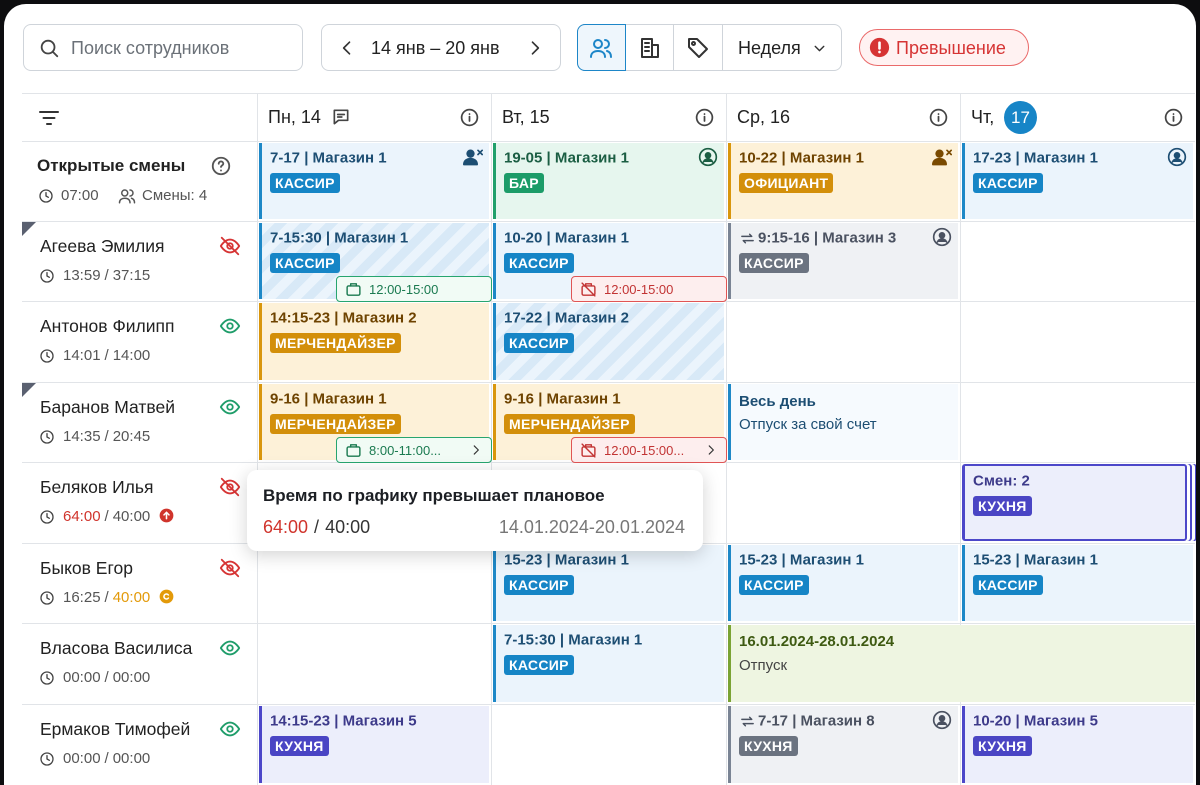 The image size is (1200, 785). I want to click on shift-card: 19-05 | Магазин 1 БАР, so click(608, 181).